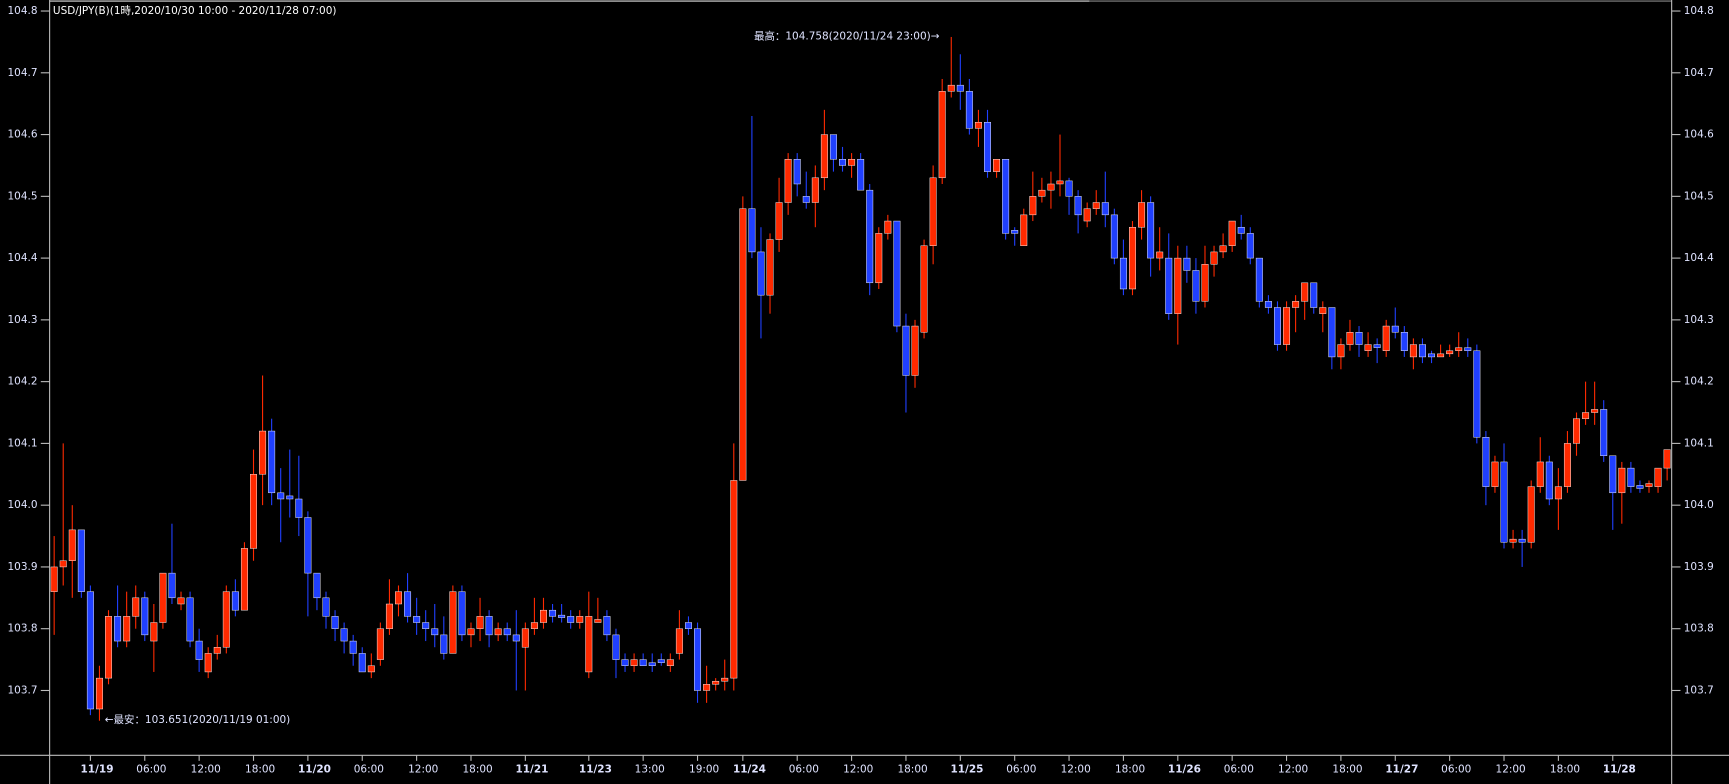 Image resolution: width=1729 pixels, height=784 pixels. Describe the element at coordinates (749, 770) in the screenshot. I see `x-tick-label: 11/24` at that location.